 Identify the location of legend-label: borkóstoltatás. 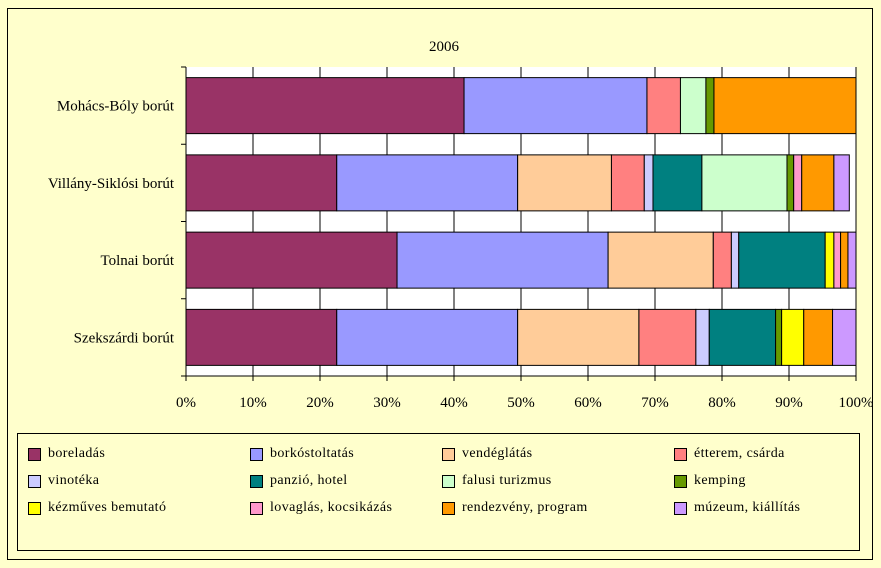
(312, 453).